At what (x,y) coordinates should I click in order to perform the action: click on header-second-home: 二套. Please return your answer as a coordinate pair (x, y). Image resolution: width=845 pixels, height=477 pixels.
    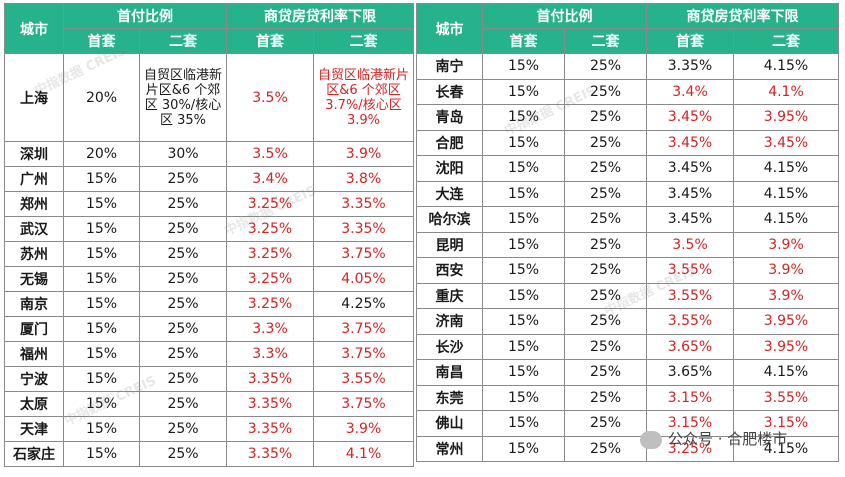
    Looking at the image, I should click on (363, 41).